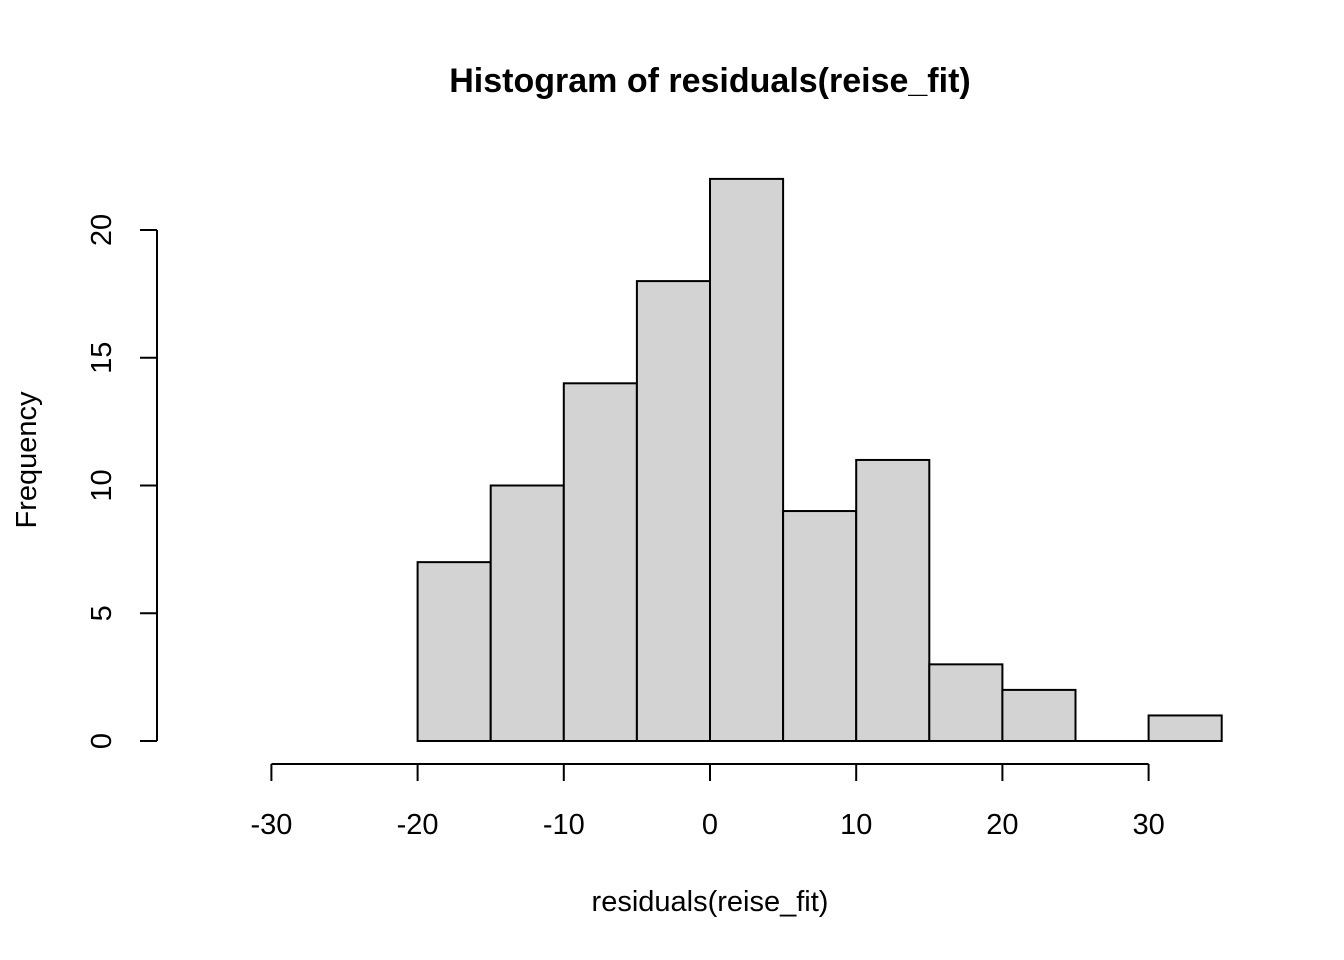 The width and height of the screenshot is (1344, 960). What do you see at coordinates (102, 613) in the screenshot?
I see `y-tick-label: 5` at bounding box center [102, 613].